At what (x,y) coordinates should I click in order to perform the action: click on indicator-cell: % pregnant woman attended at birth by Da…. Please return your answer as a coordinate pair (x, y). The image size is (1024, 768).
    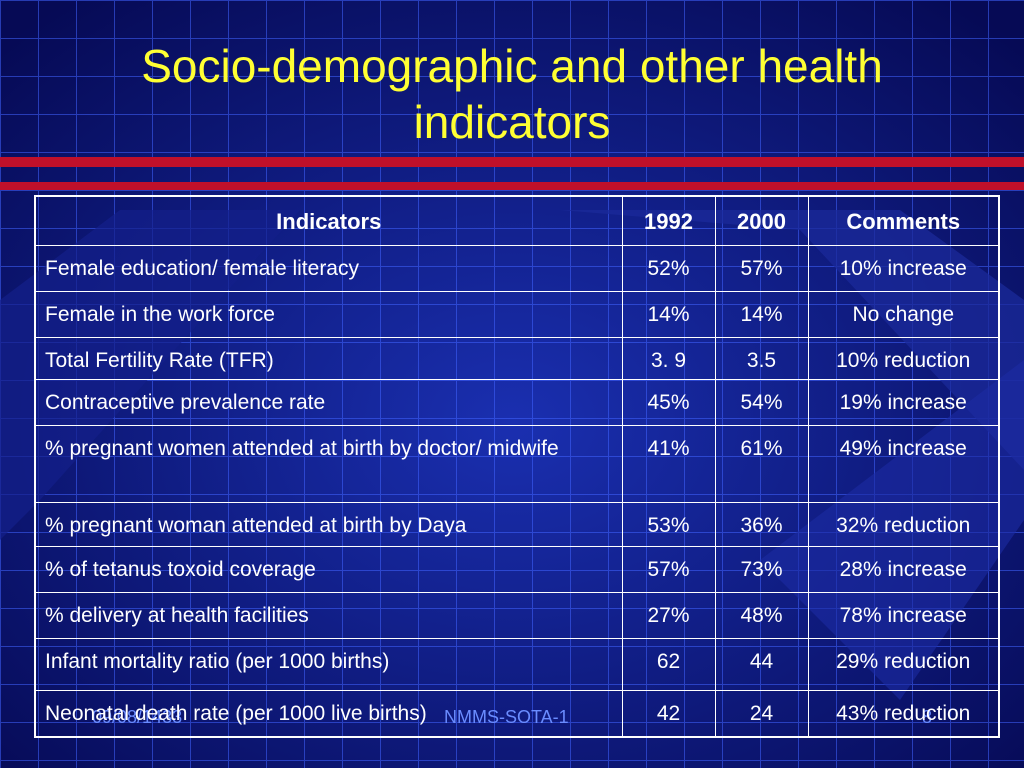
    Looking at the image, I should click on (328, 524).